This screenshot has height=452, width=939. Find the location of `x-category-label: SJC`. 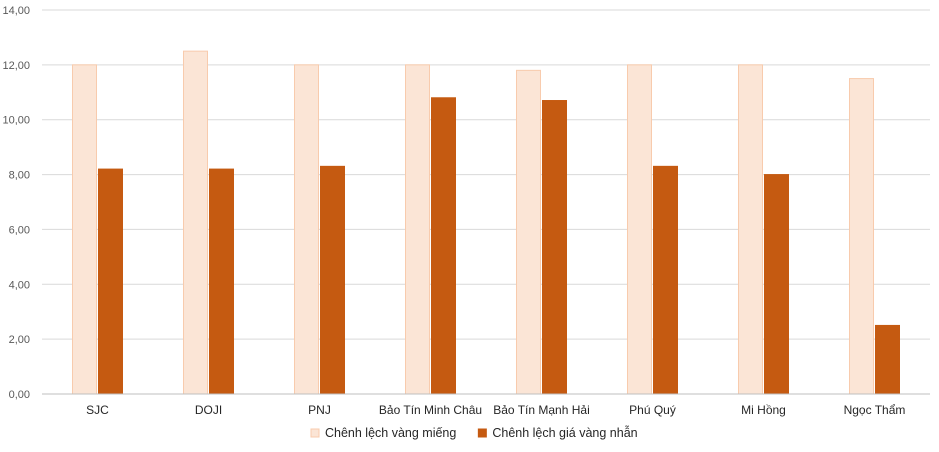

x-category-label: SJC is located at coordinates (97, 410).